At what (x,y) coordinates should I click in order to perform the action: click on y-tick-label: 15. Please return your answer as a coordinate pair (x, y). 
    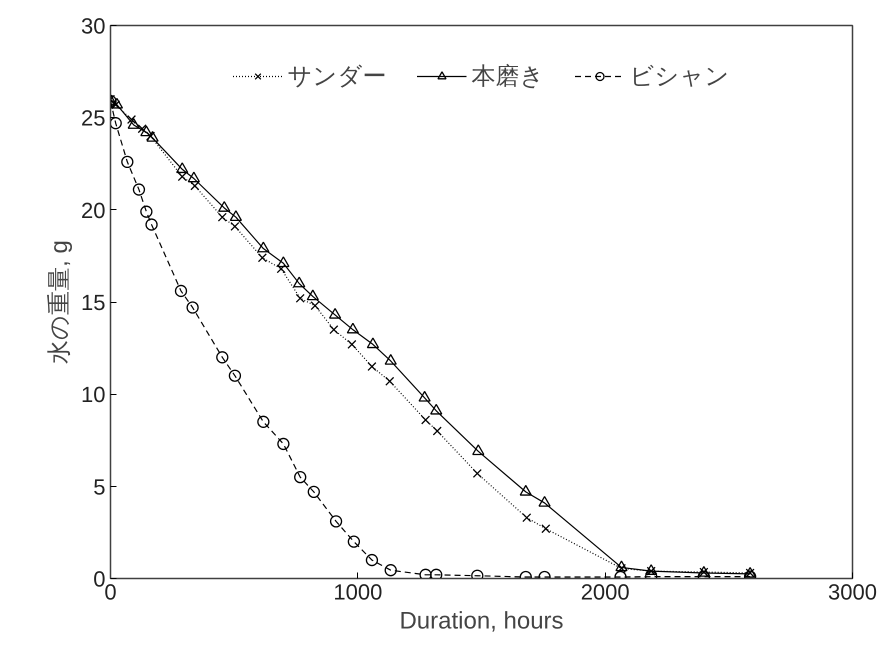
    Looking at the image, I should click on (93, 302).